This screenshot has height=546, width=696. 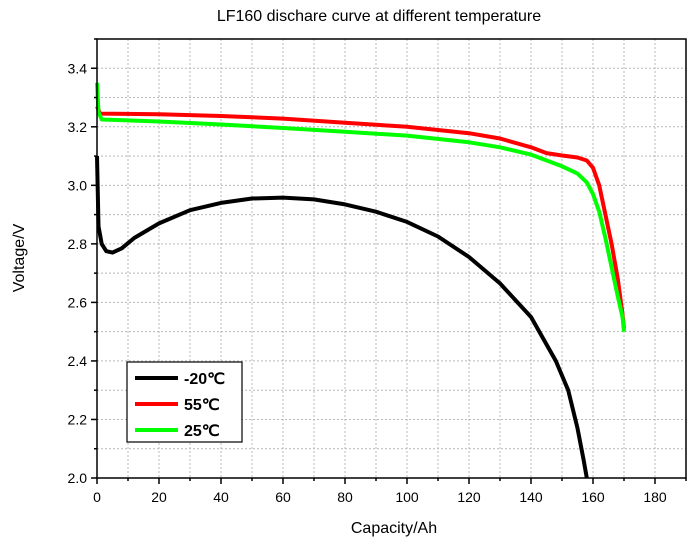 What do you see at coordinates (78, 68) in the screenshot?
I see `y-tick-label: 3.4` at bounding box center [78, 68].